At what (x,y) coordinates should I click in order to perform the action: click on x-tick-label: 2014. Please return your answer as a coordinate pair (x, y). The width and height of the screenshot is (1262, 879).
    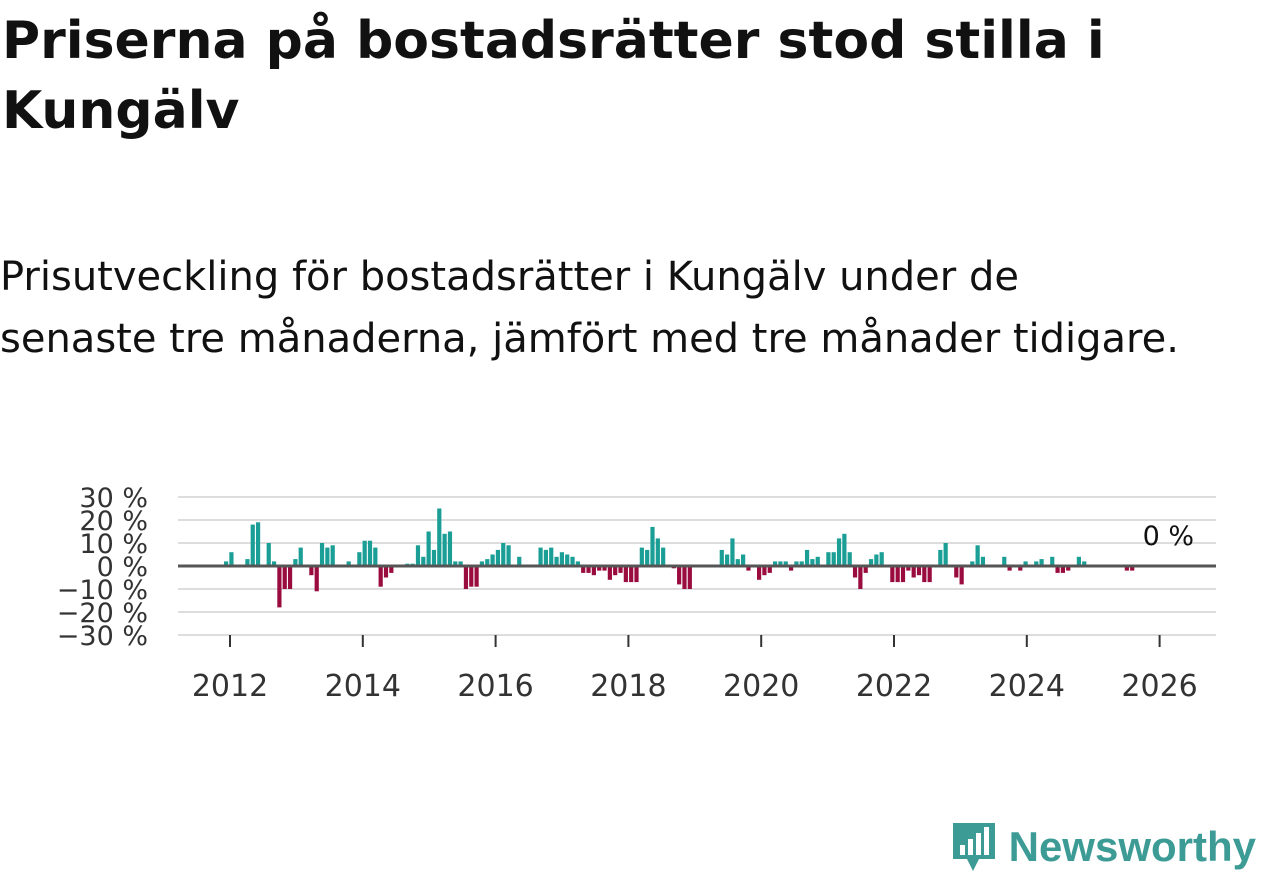
    Looking at the image, I should click on (363, 686).